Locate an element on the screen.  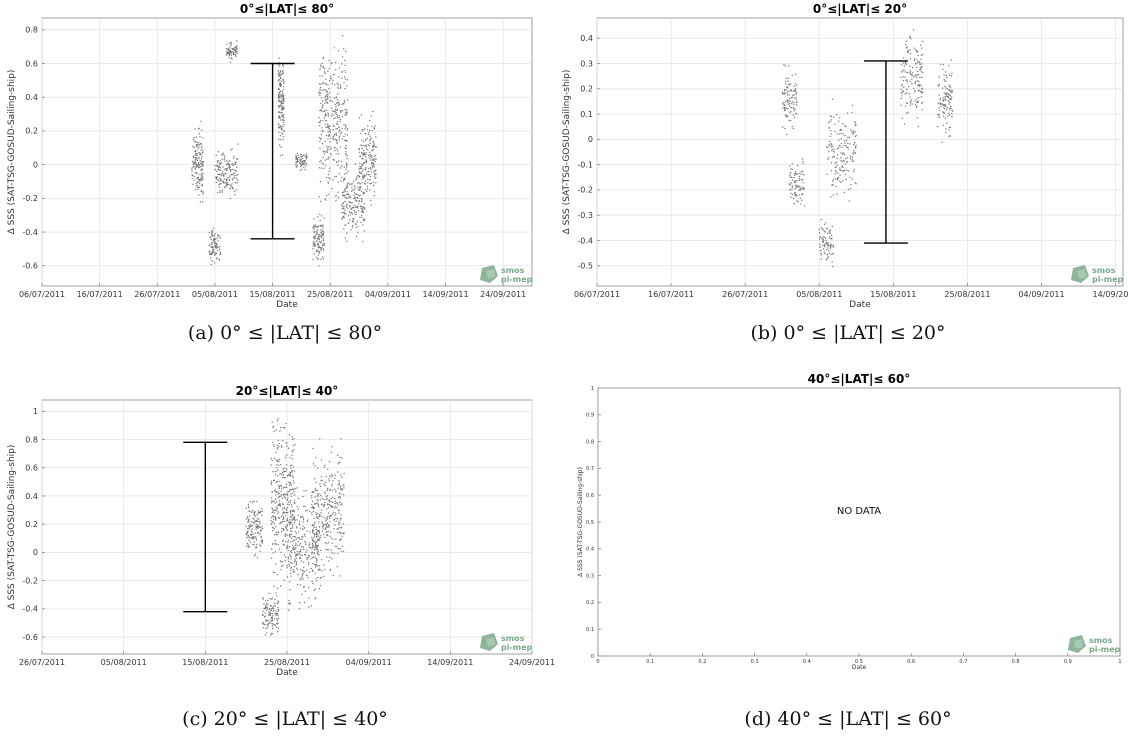
x-tick-label: 06/07/2011 is located at coordinates (597, 294).